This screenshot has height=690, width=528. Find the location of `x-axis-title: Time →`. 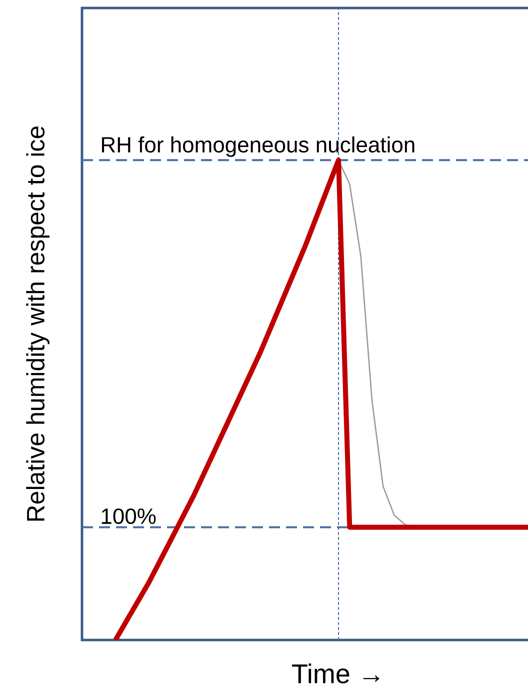

x-axis-title: Time → is located at coordinates (336, 674).